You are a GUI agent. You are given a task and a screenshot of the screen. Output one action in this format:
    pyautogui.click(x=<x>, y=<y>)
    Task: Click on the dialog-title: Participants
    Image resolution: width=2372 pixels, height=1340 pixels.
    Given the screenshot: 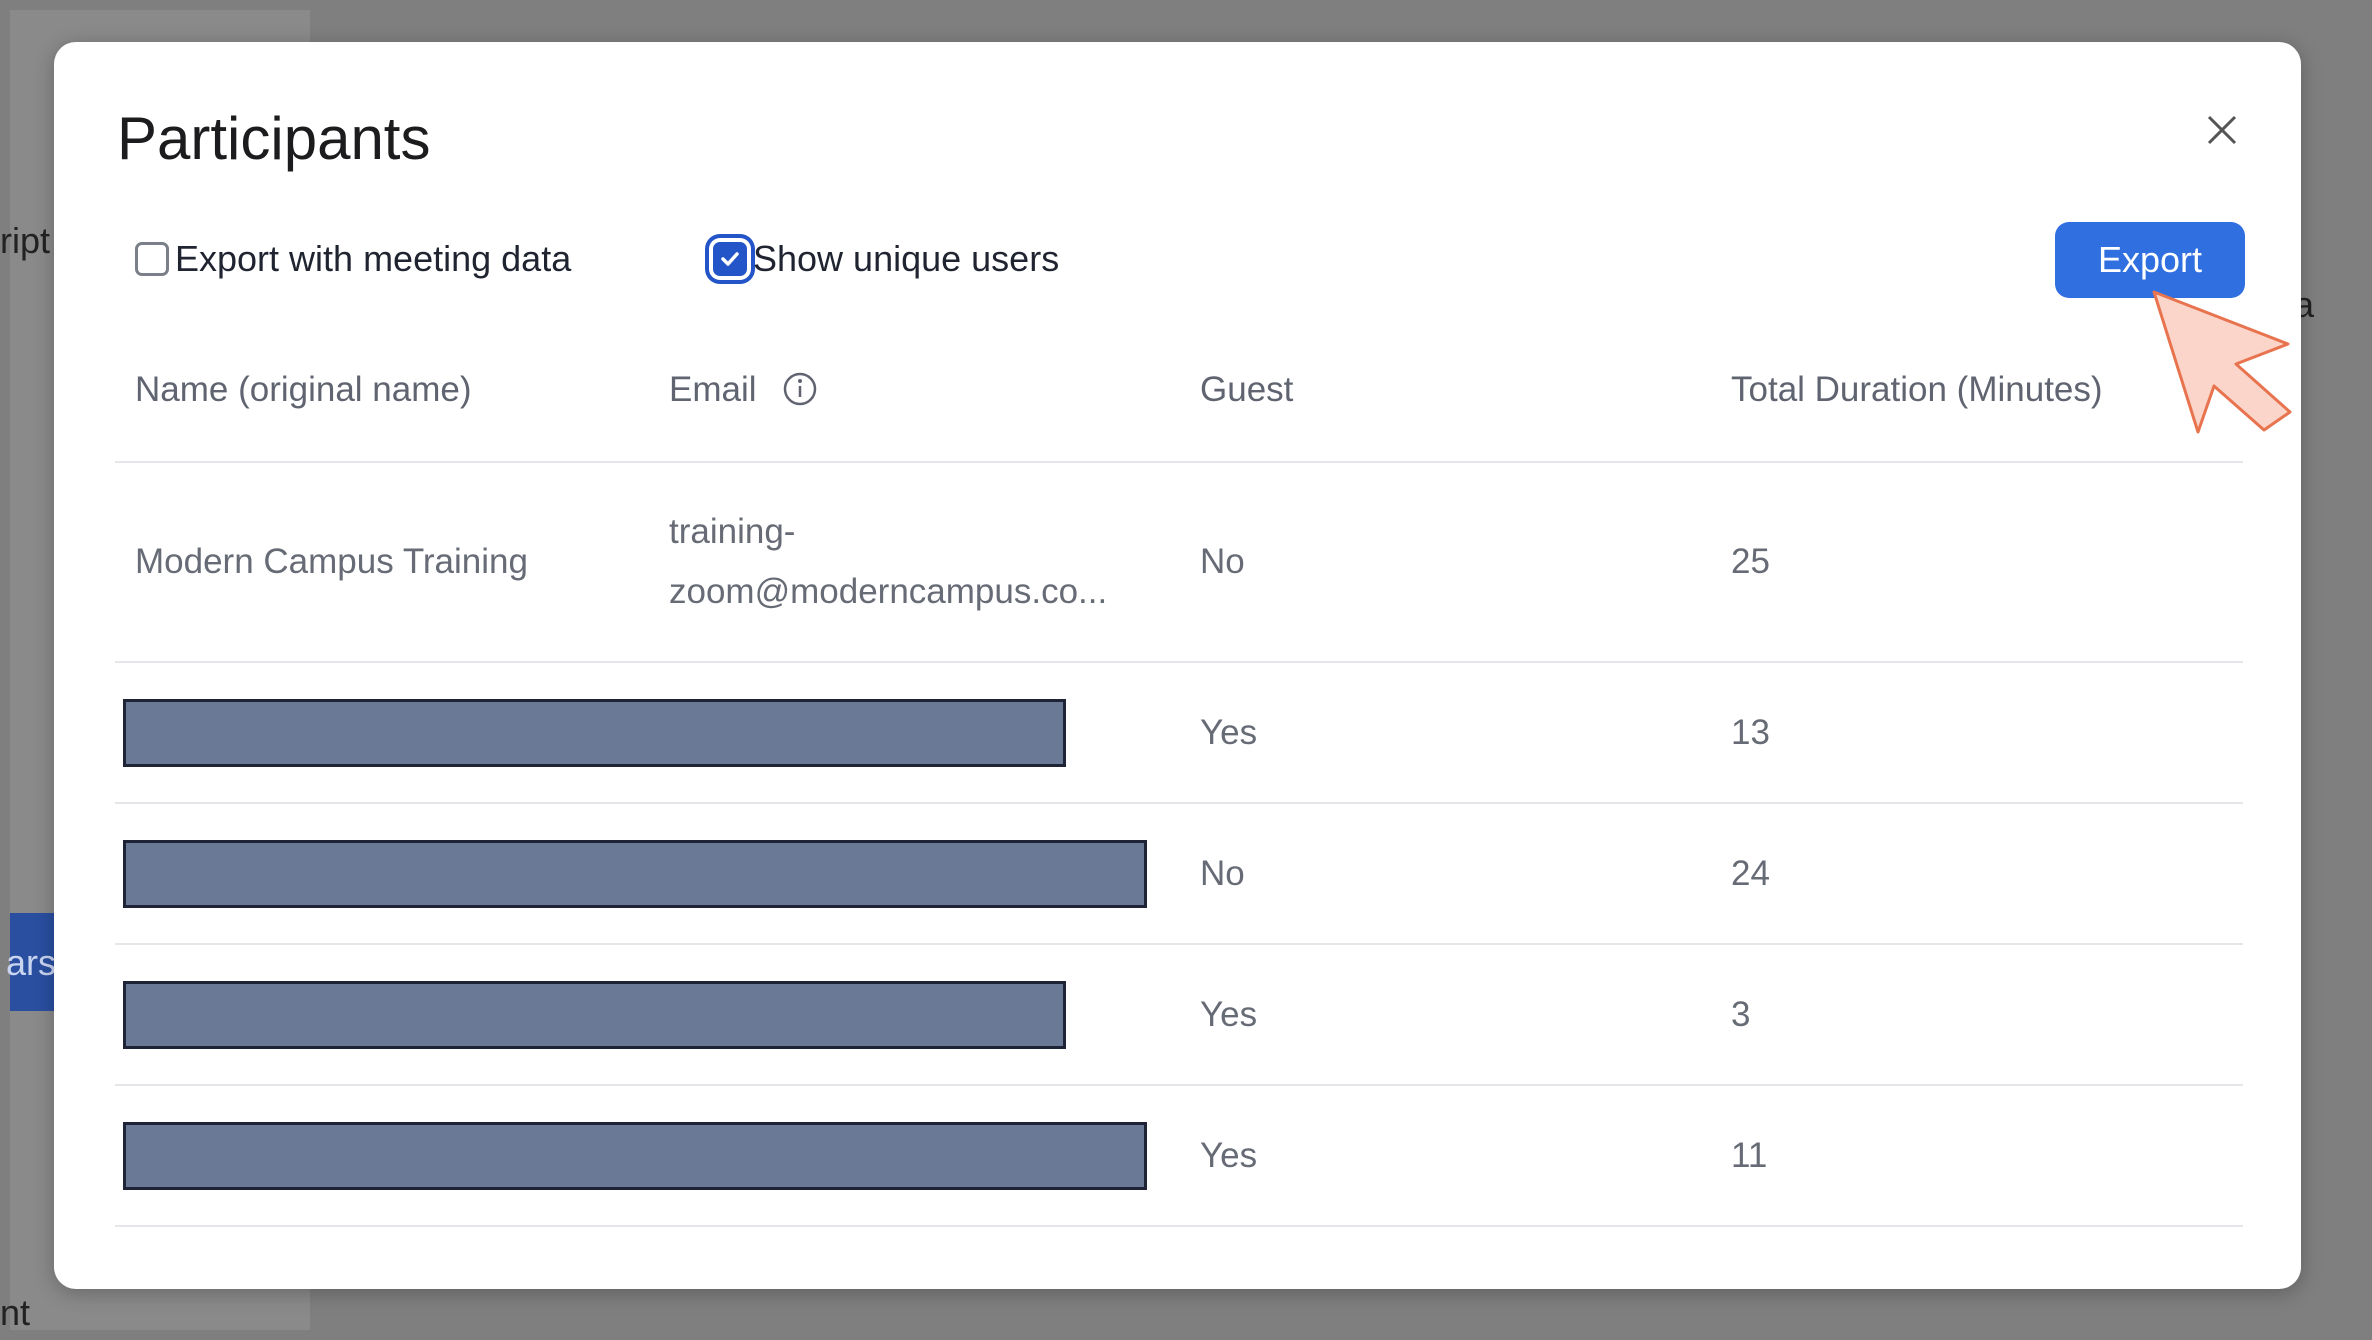 What is the action you would take?
    pyautogui.click(x=274, y=138)
    